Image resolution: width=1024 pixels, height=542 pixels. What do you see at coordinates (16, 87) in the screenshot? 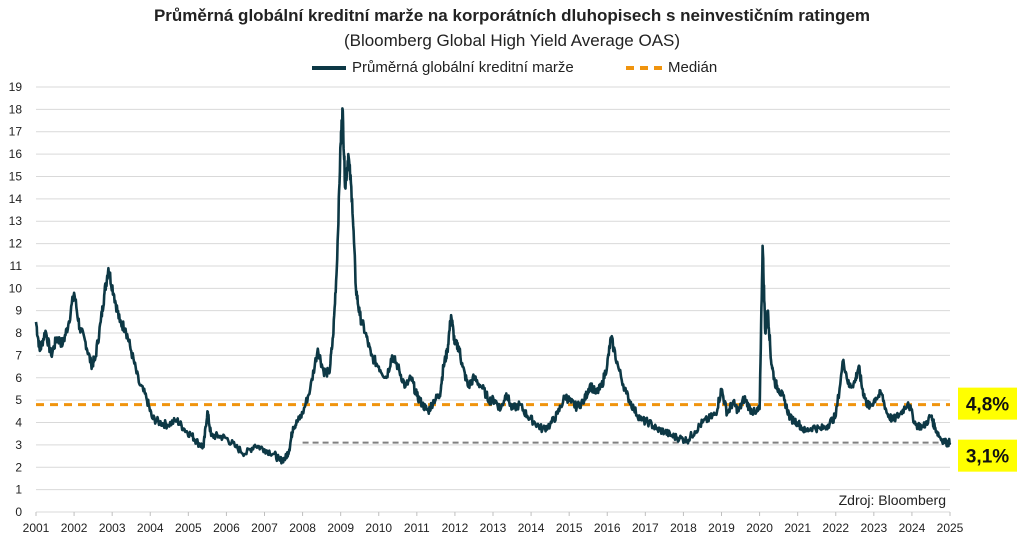
I see `y-tick-label: 19` at bounding box center [16, 87].